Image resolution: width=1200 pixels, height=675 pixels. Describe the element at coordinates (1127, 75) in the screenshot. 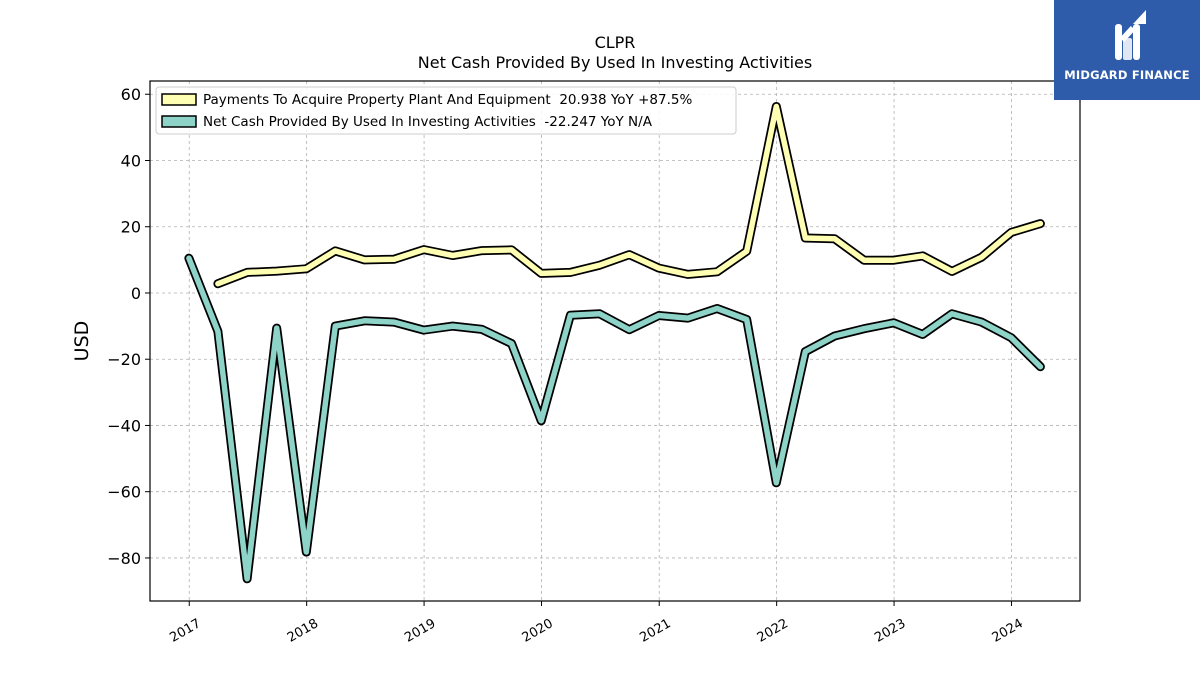

I see `logo-text: MIDGARD FINANCE` at that location.